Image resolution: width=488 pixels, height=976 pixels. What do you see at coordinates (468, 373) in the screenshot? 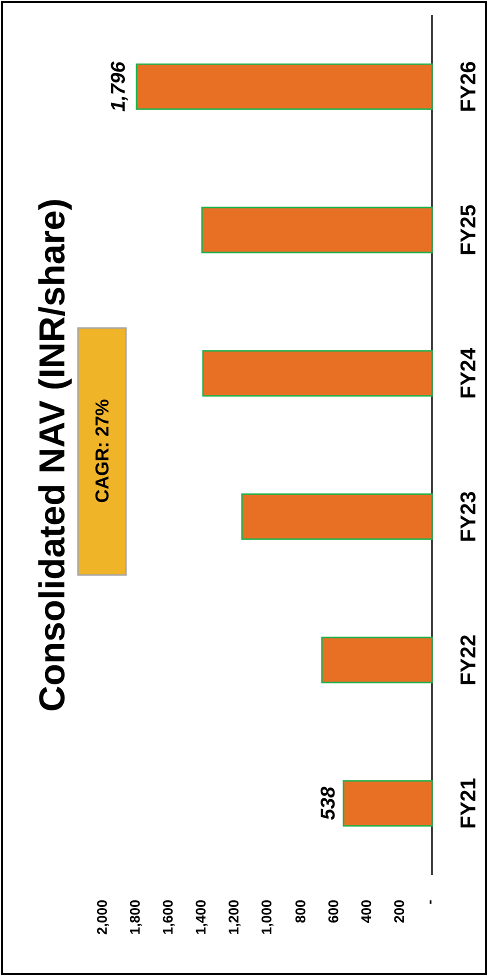
I see `y-tick-label: FY24` at bounding box center [468, 373].